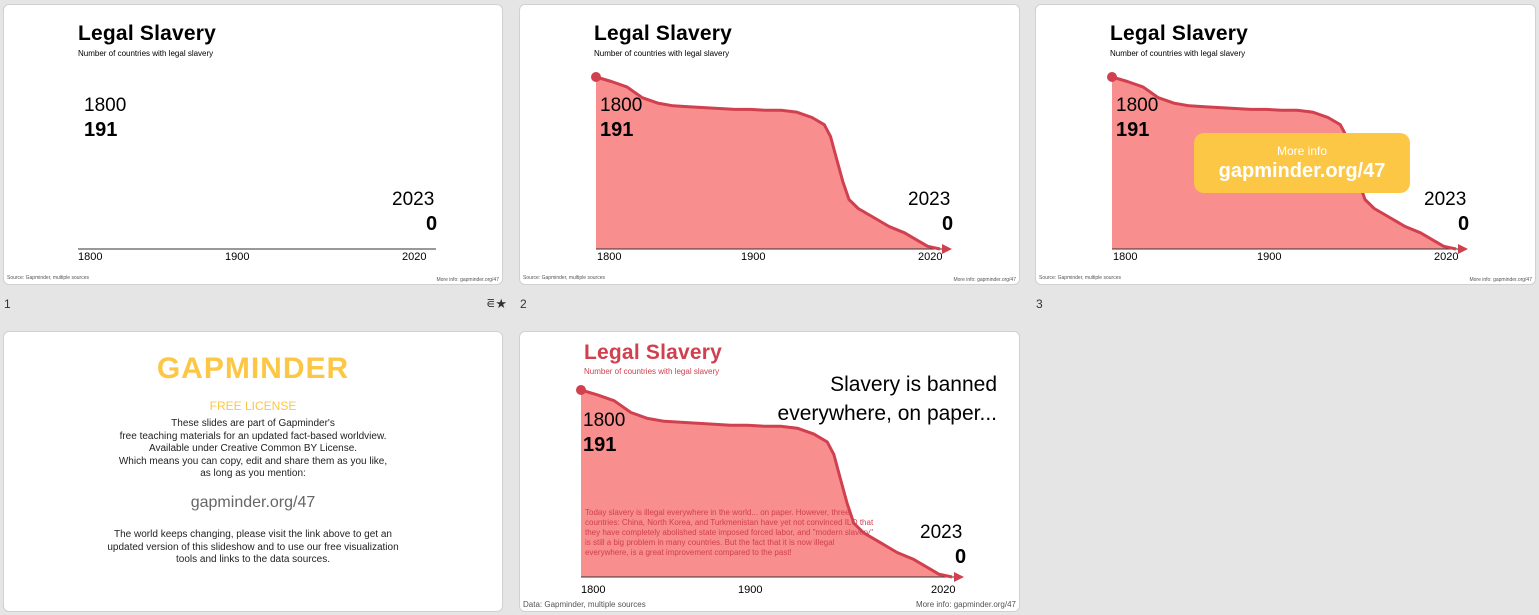  What do you see at coordinates (1302, 151) in the screenshot?
I see `badge-small-text: More info` at bounding box center [1302, 151].